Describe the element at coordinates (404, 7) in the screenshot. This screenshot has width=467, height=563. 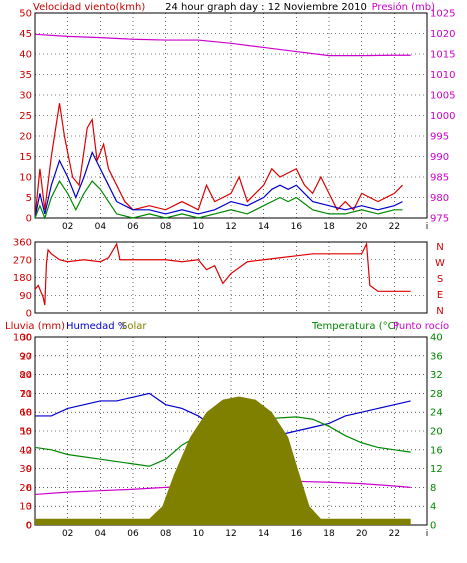
I see `pressure-axis-label: Presión (mb)` at that location.